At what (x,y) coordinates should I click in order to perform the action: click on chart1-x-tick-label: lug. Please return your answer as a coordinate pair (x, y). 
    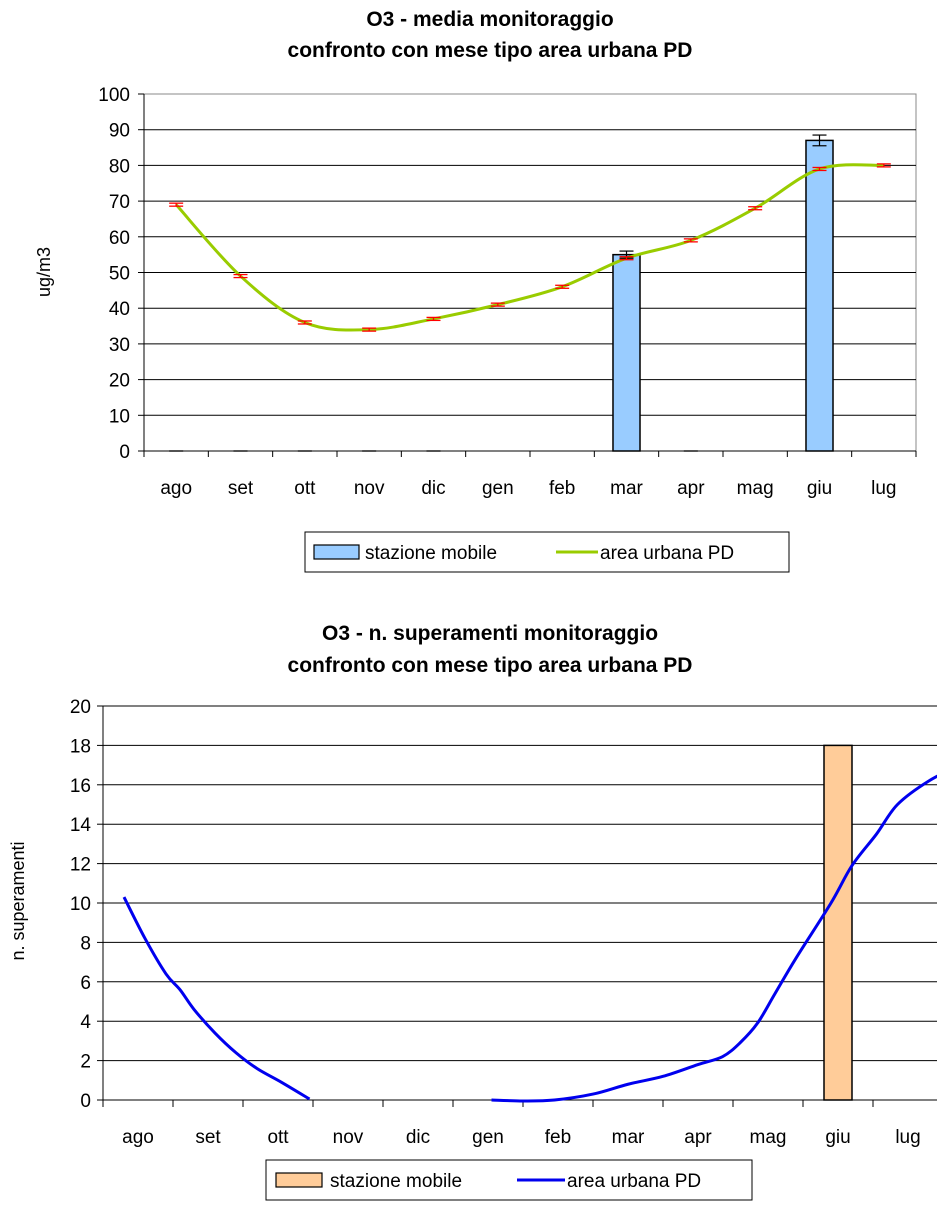
    Looking at the image, I should click on (883, 488).